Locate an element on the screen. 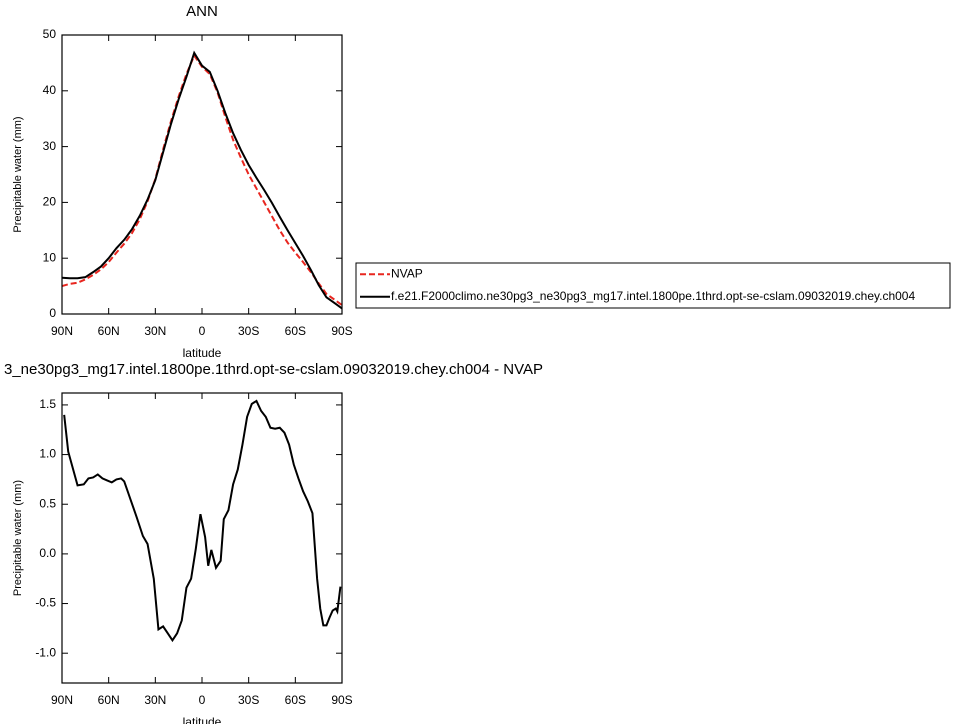 The image size is (957, 724). legend-label: NVAP is located at coordinates (407, 273).